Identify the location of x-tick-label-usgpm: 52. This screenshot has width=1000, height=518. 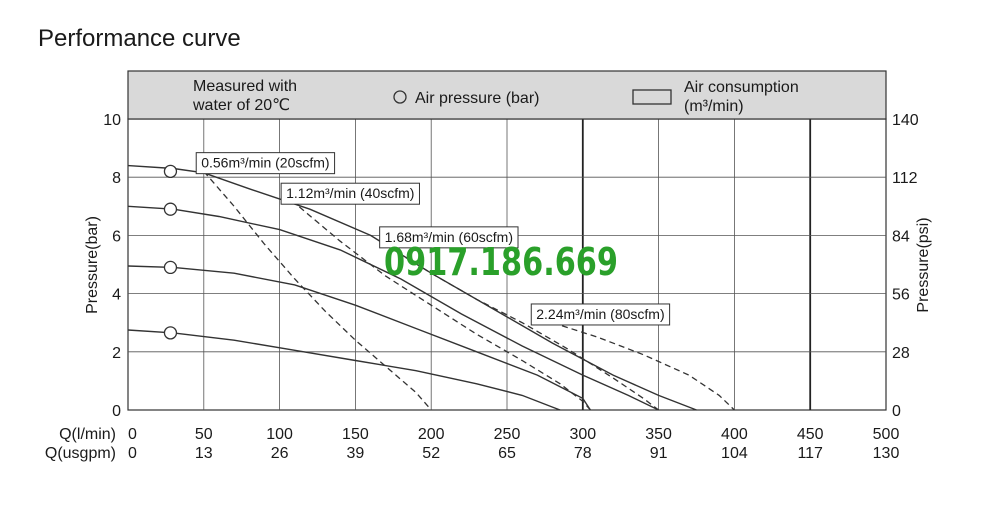
(431, 453).